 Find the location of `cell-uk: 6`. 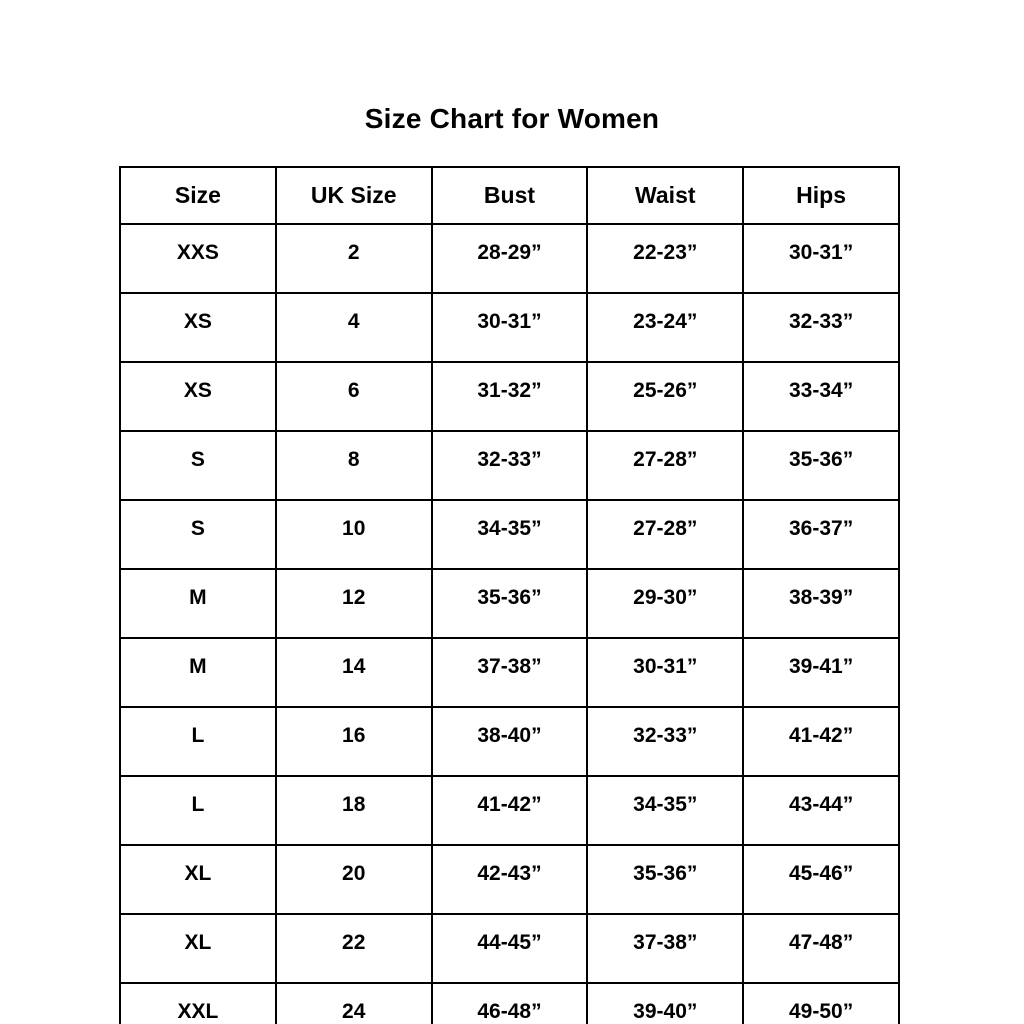

cell-uk: 6 is located at coordinates (353, 396).